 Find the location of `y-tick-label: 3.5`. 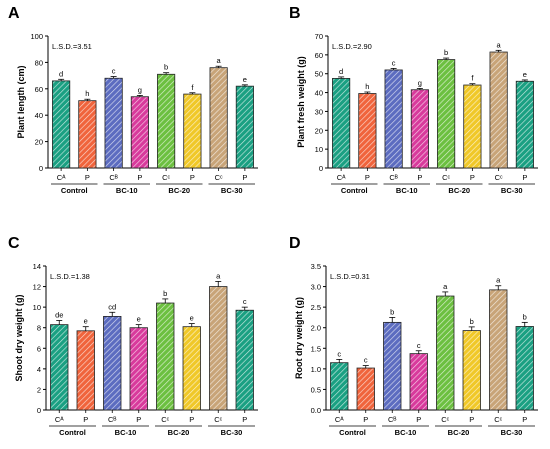

y-tick-label: 3.5 is located at coordinates (316, 266).